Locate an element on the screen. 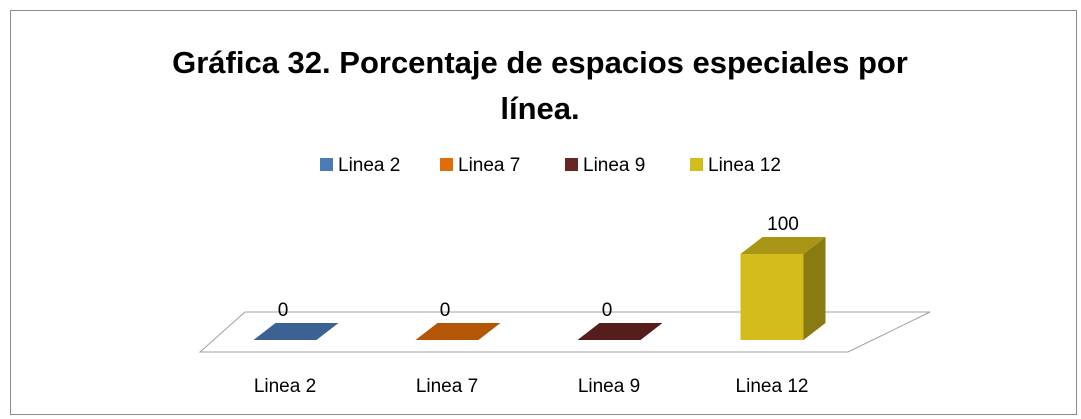 This screenshot has height=419, width=1081. x-tick-label: Linea 9 is located at coordinates (609, 386).